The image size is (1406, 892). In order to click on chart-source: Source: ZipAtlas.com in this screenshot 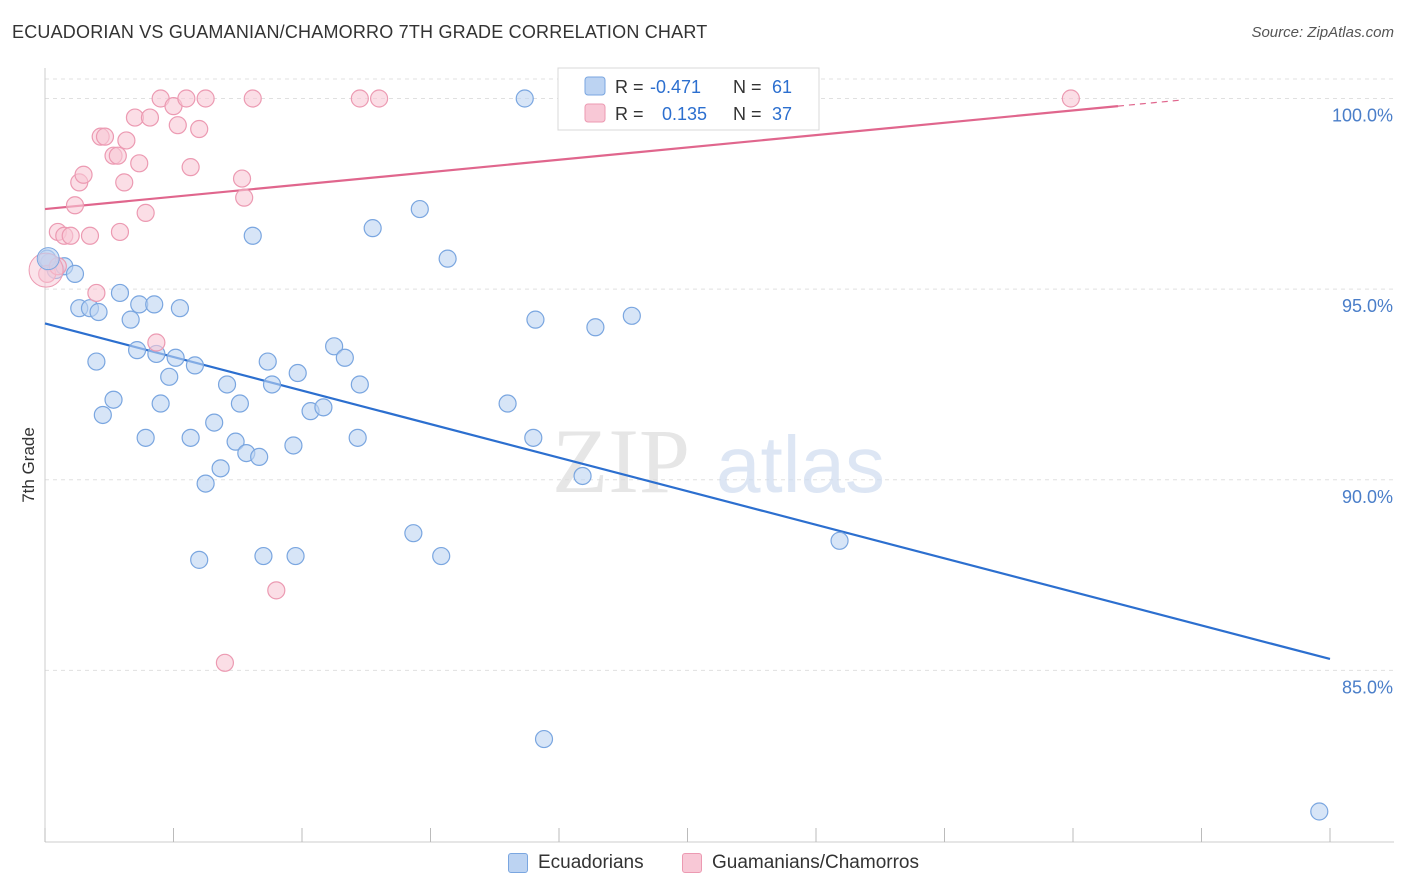, I will do `click(1322, 32)`.